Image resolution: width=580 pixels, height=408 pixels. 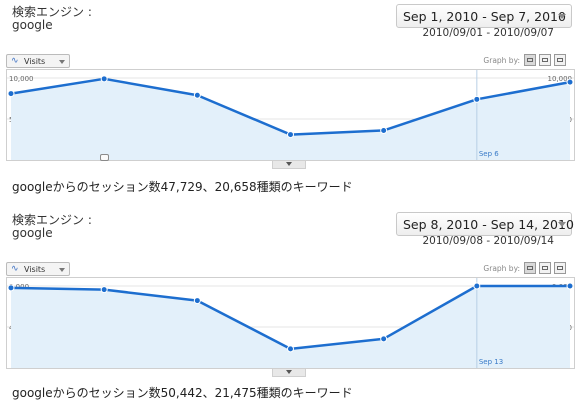 What do you see at coordinates (491, 362) in the screenshot?
I see `date-marker-label: Sep 13` at bounding box center [491, 362].